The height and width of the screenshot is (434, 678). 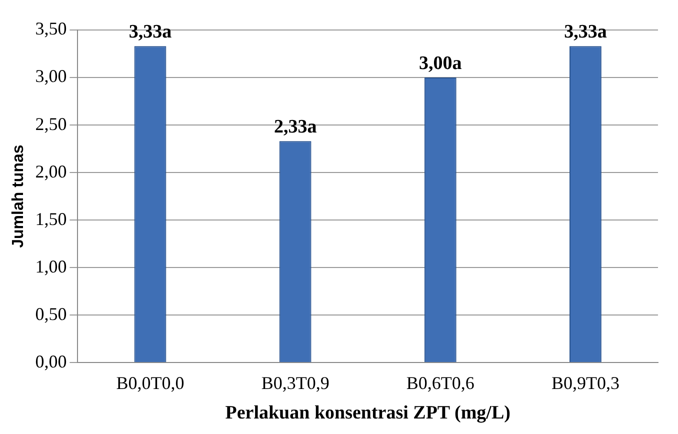 I want to click on y-axis-title: Jumlah tunas, so click(x=19, y=196).